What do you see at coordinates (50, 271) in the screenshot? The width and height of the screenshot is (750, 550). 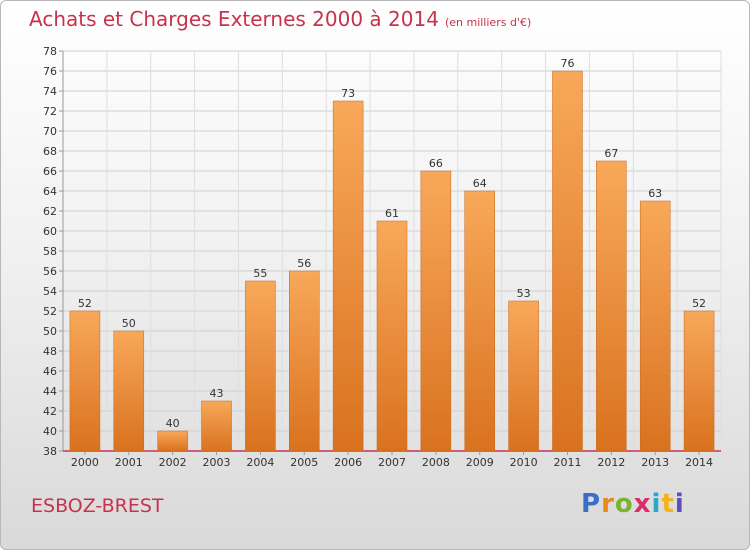 I see `y-tick-label: 56` at bounding box center [50, 271].